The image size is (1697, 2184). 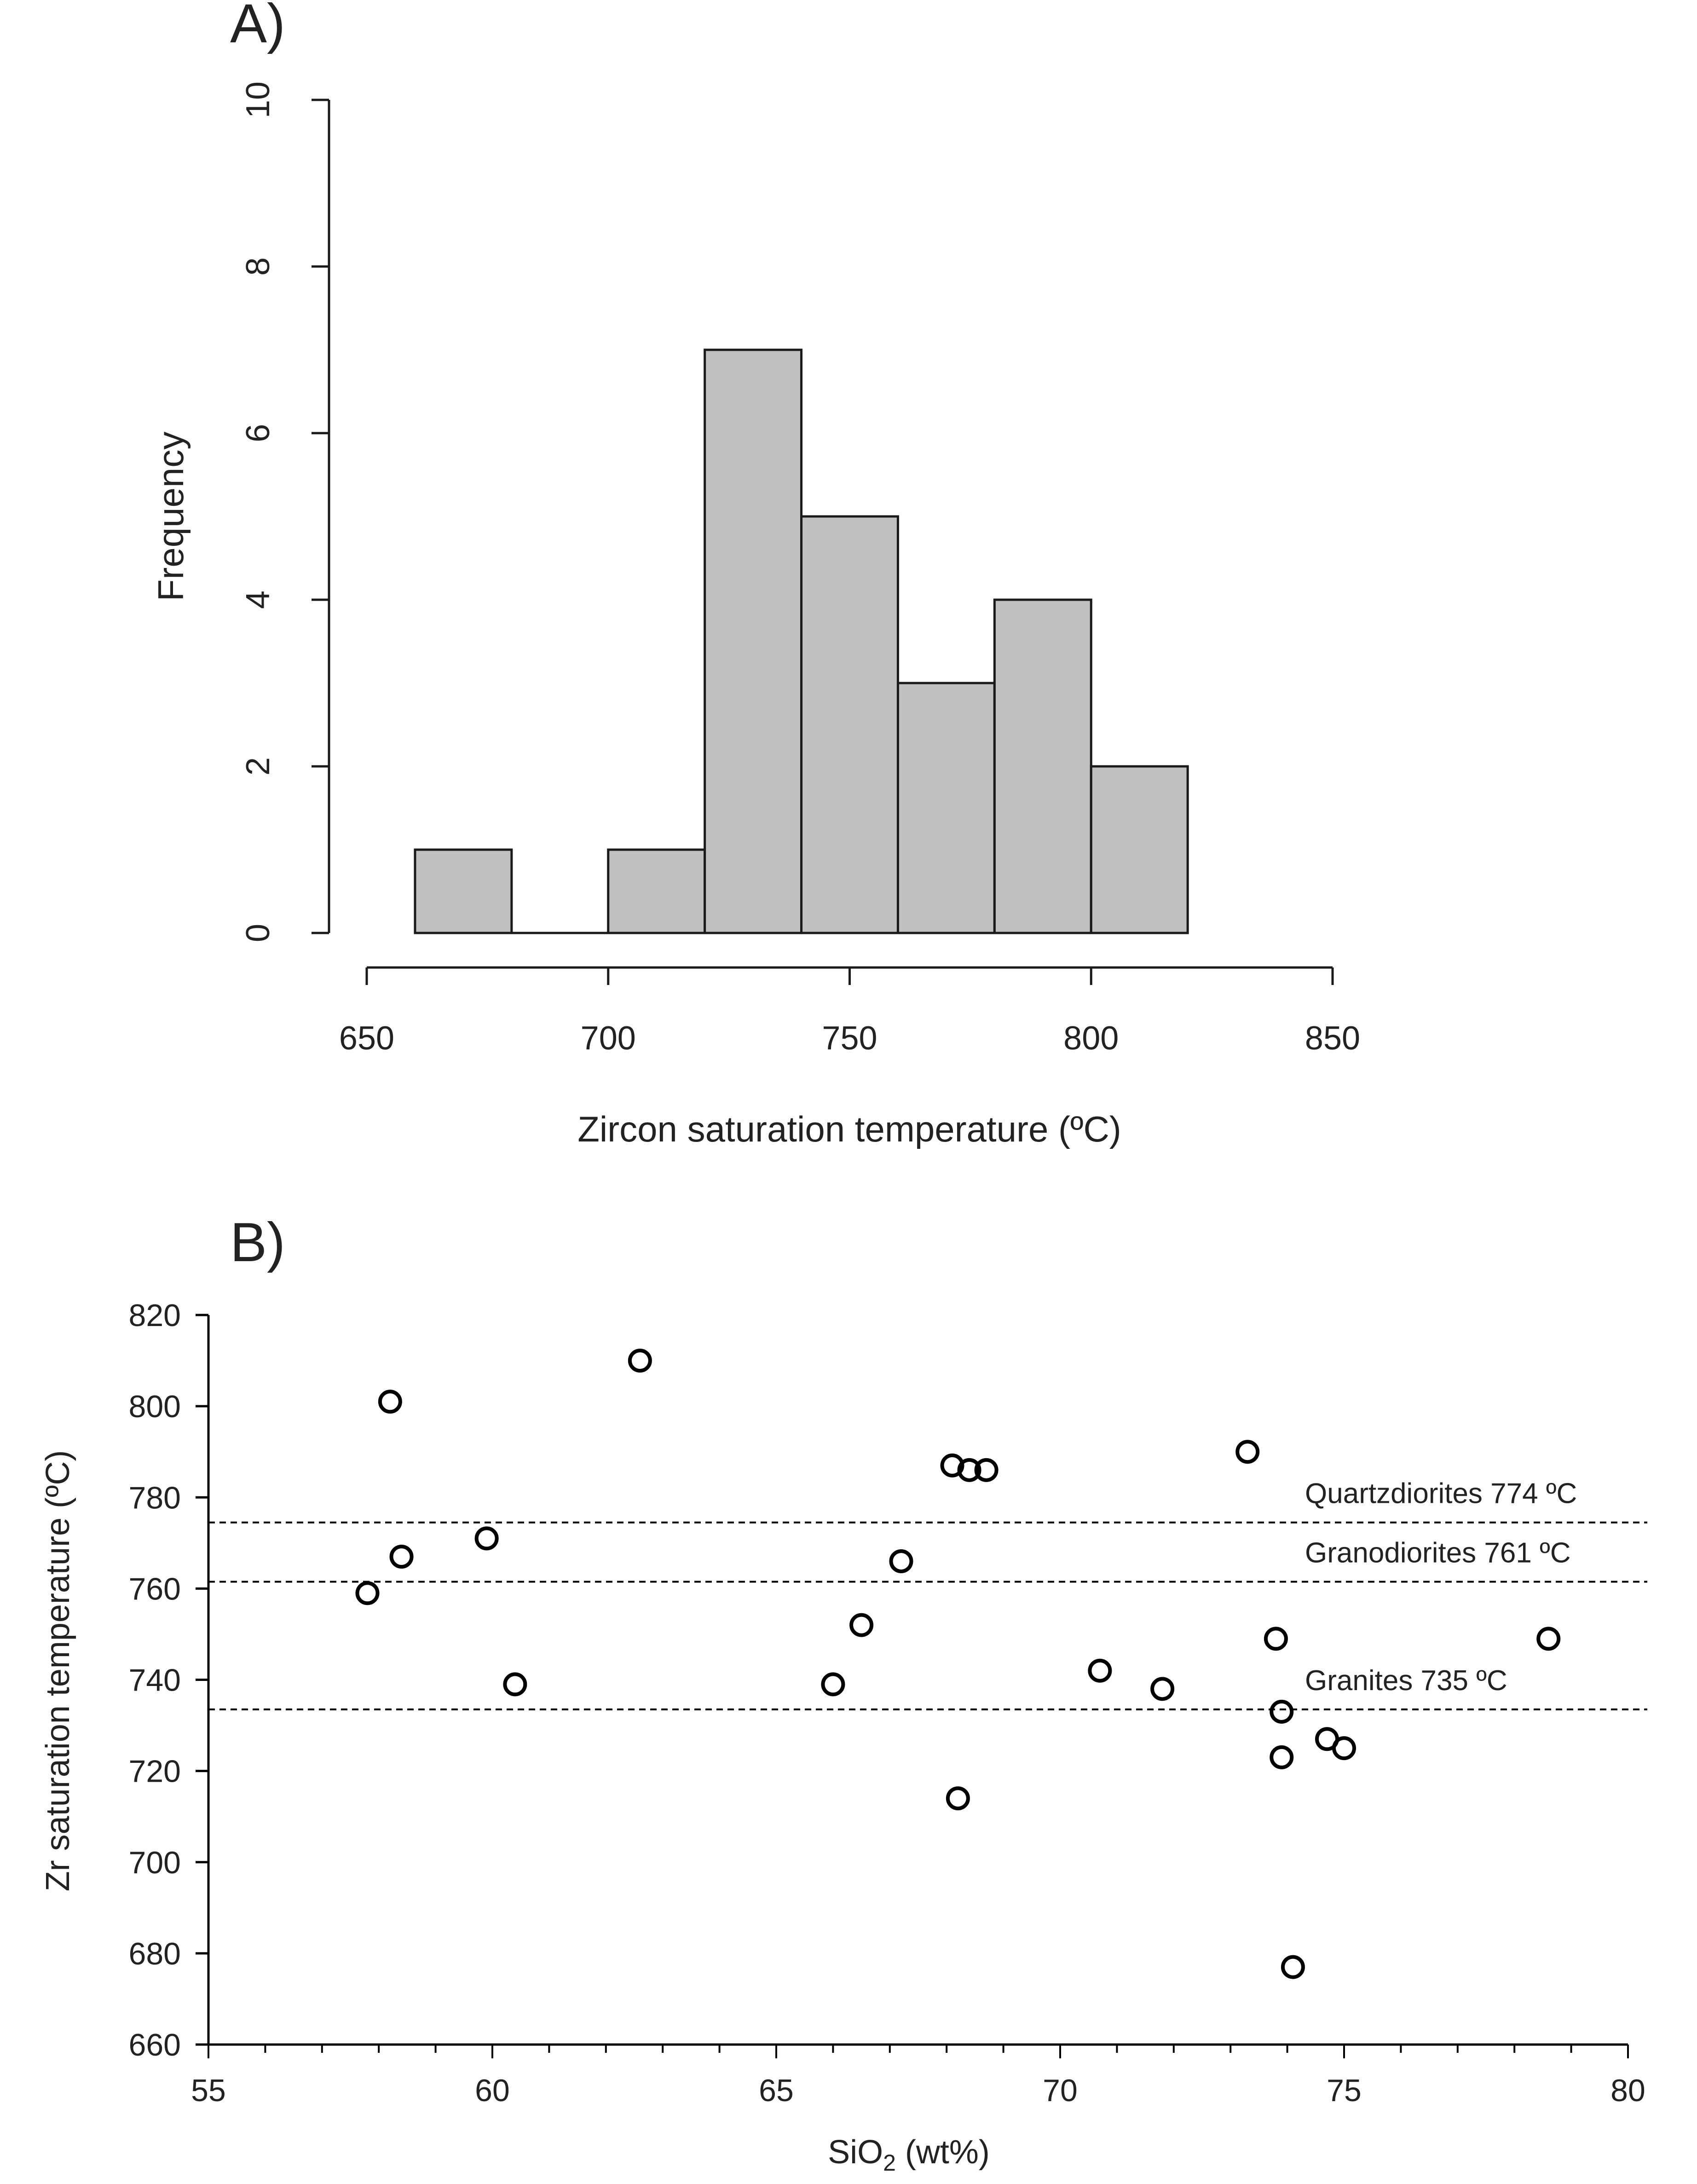 I want to click on scatter-x-tick-label: 70, so click(x=1060, y=2090).